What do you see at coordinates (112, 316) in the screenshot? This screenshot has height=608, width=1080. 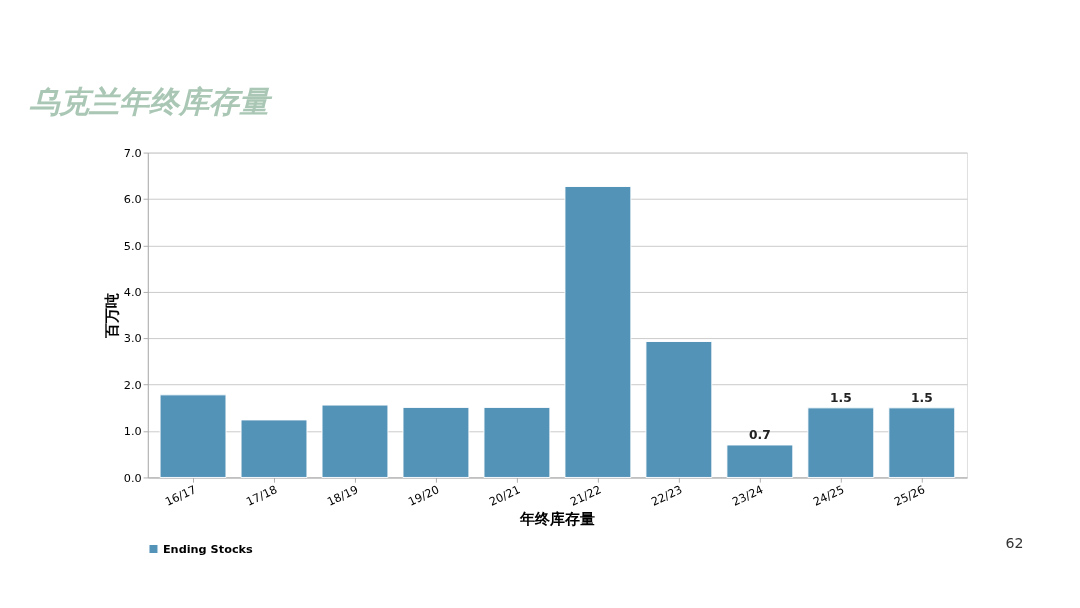 I see `y-axis-title: 百万吨` at bounding box center [112, 316].